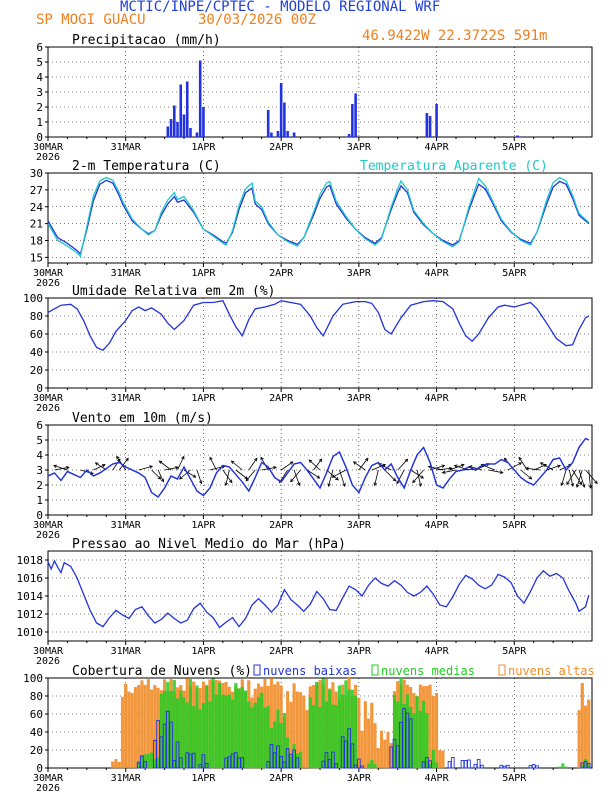 This screenshot has height=792, width=612. What do you see at coordinates (36, 370) in the screenshot?
I see `y-tick-label: 20` at bounding box center [36, 370].